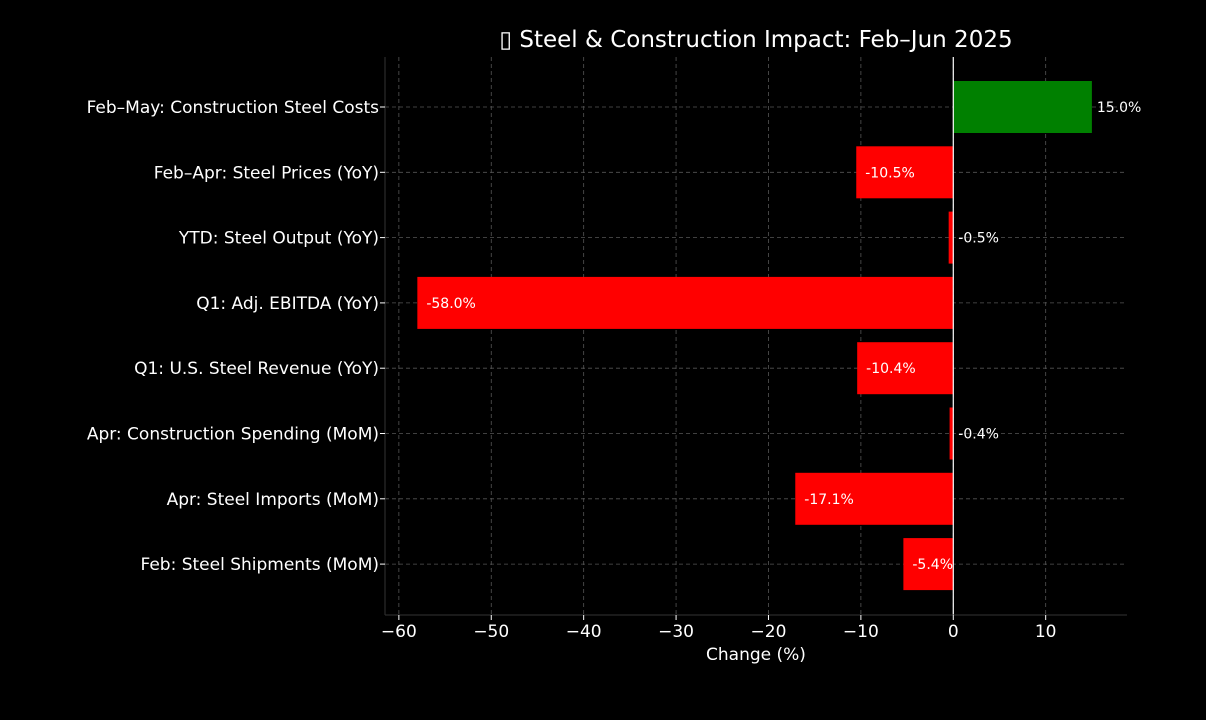  What do you see at coordinates (259, 565) in the screenshot?
I see `category-label: Feb: Steel Shipments (MoM)` at bounding box center [259, 565].